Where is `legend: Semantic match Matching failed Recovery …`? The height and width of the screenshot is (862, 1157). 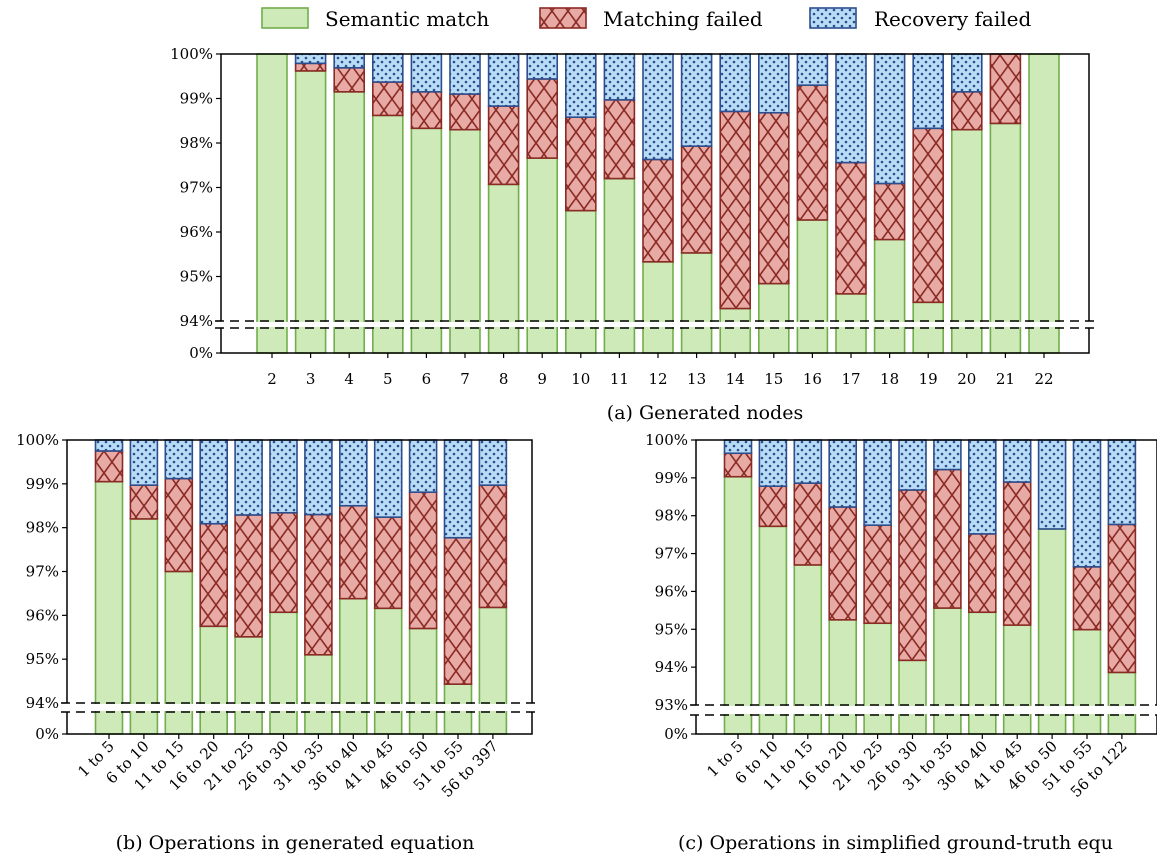
legend: Semantic match Matching failed Recovery … is located at coordinates (646, 19).